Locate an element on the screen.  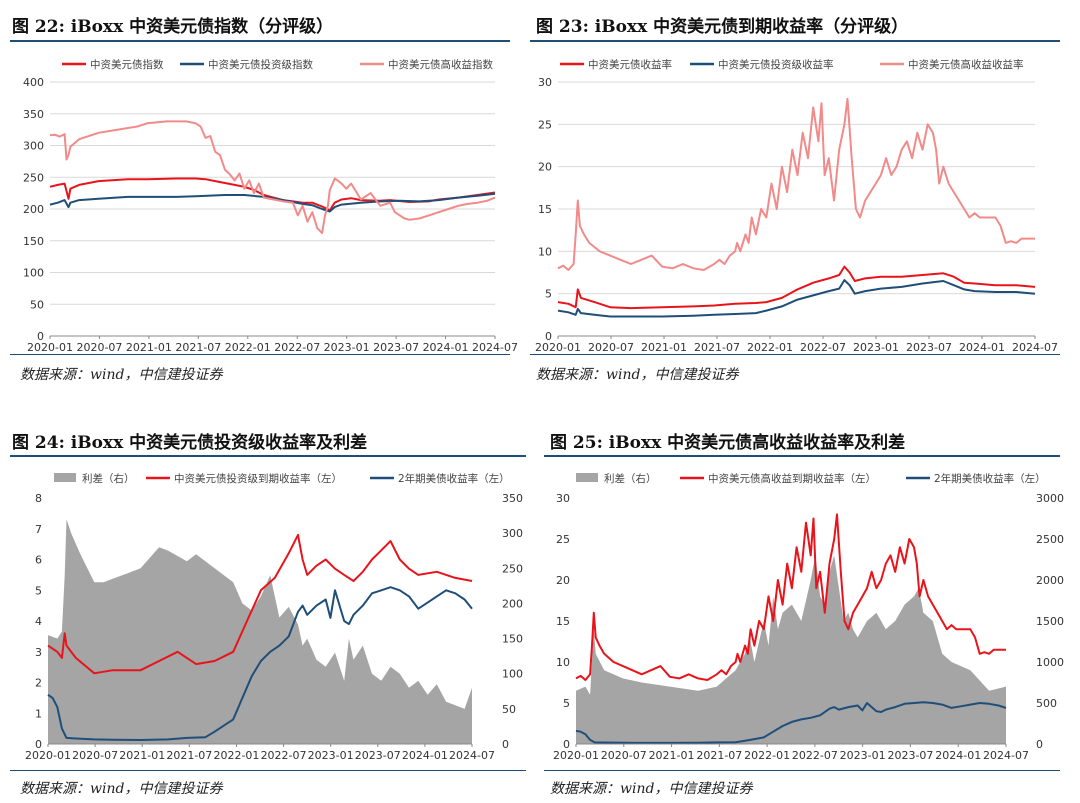
legend-label: 中资美元债高收益到期收益率（左） is located at coordinates (792, 478).